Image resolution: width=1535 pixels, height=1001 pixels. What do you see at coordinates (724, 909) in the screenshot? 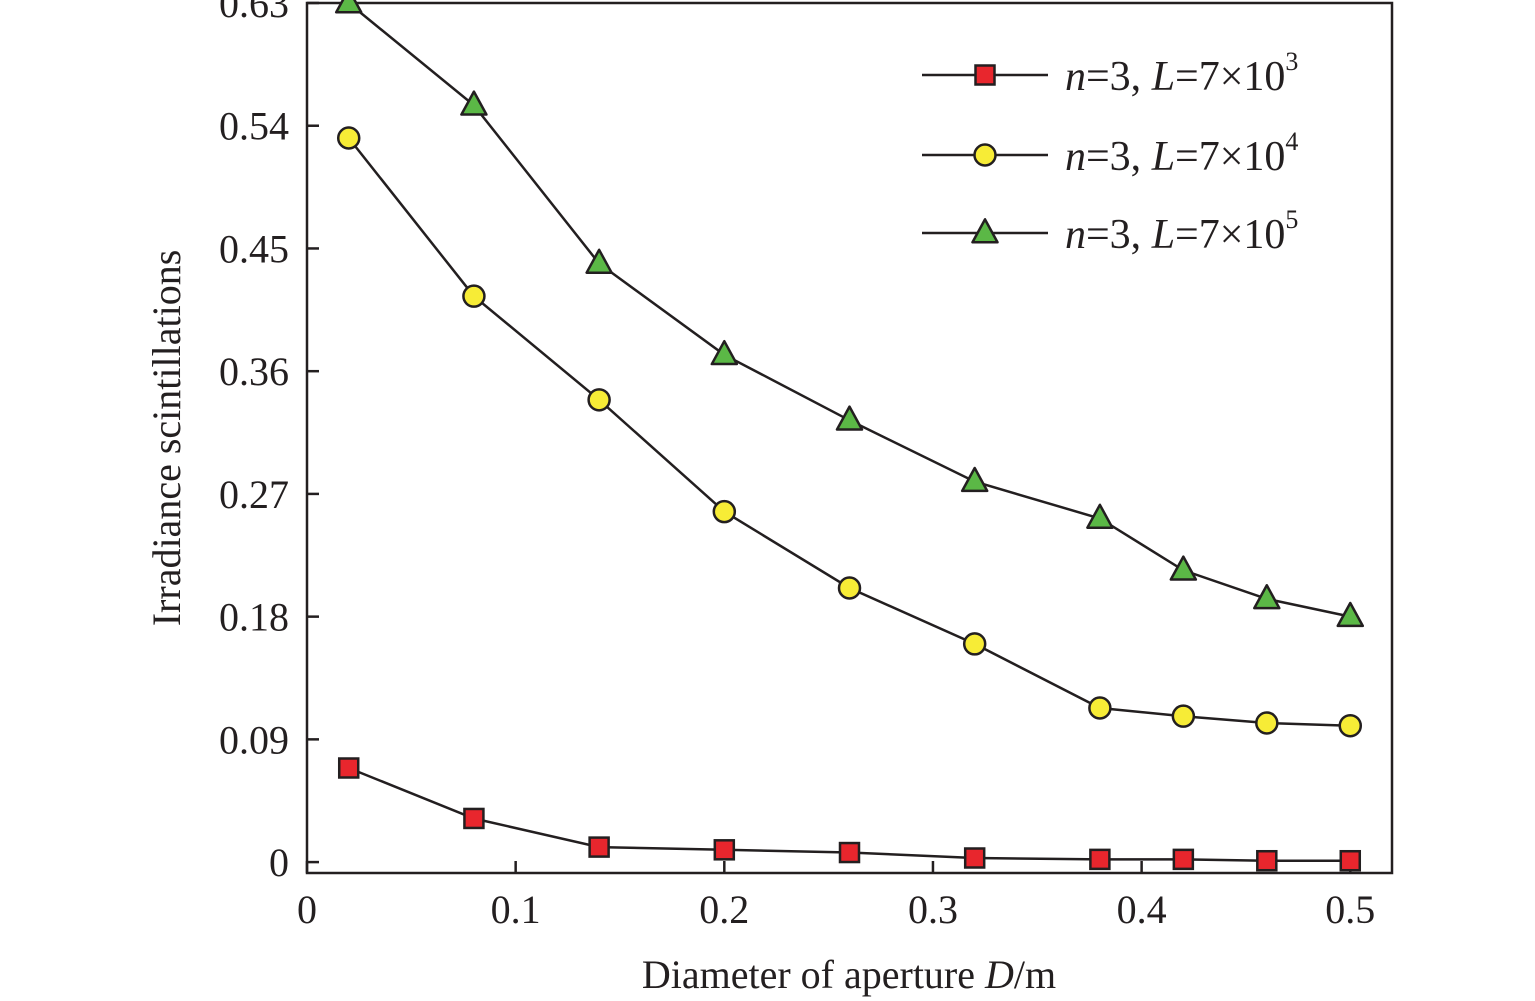
I see `x-tick-label: 0.2` at bounding box center [724, 909].